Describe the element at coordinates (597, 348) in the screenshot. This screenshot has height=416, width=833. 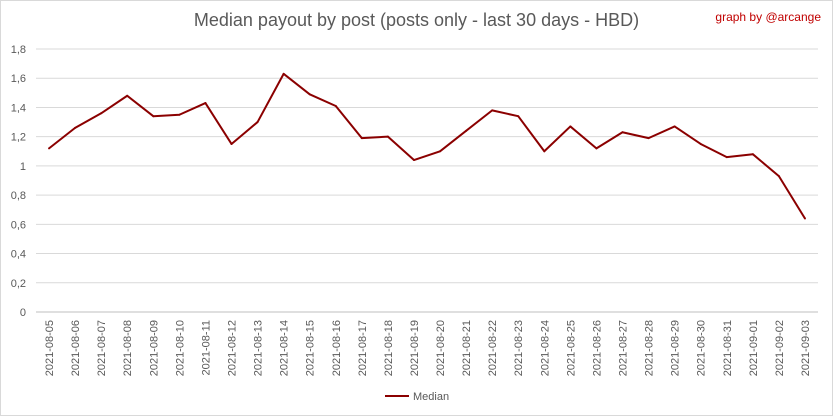
I see `x-tick-label: 2021-08-26` at that location.